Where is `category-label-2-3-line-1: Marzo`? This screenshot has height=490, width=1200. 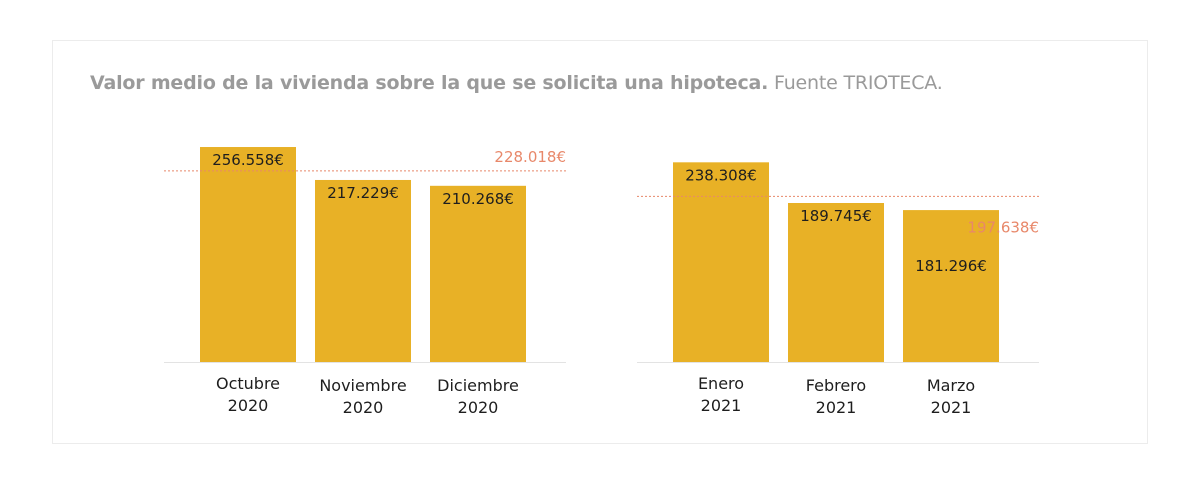 category-label-2-3-line-1: Marzo is located at coordinates (951, 385).